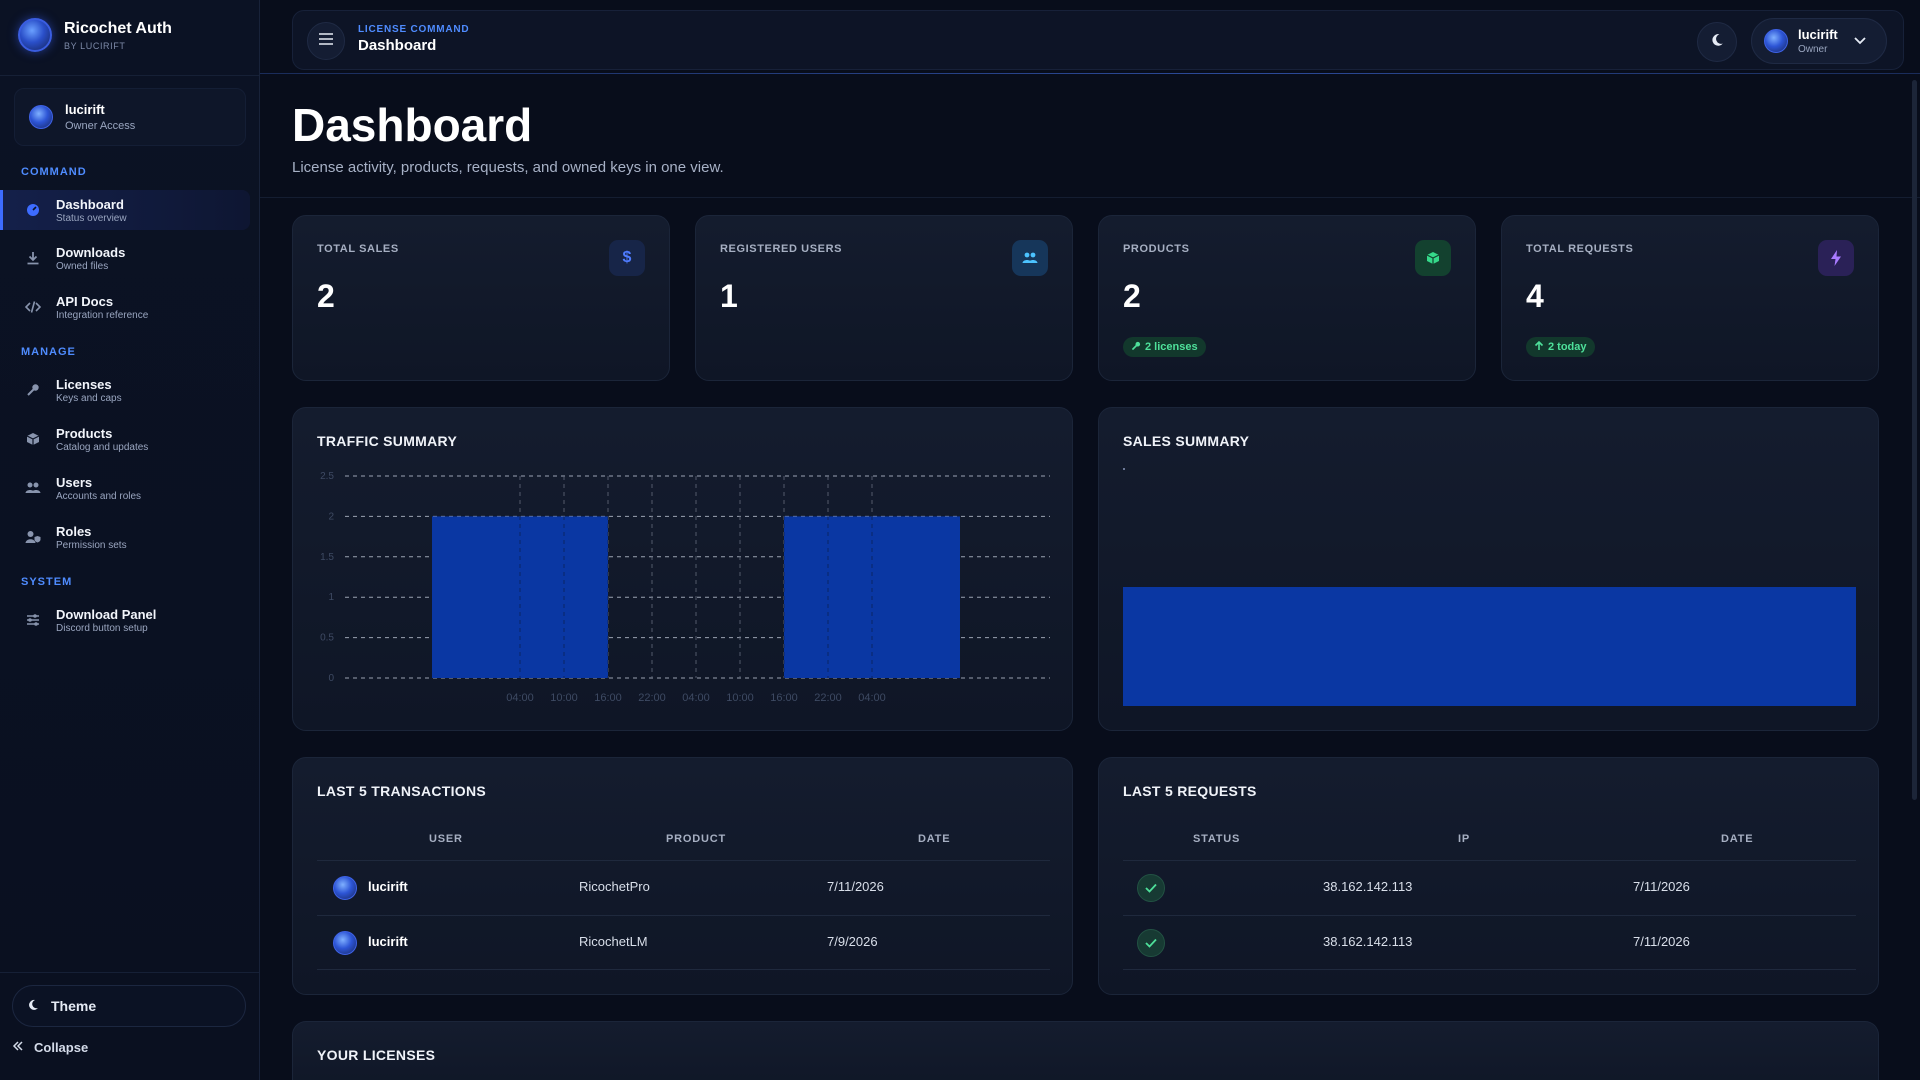 The height and width of the screenshot is (1080, 1920). What do you see at coordinates (412, 125) in the screenshot?
I see `page-title: Dashboard` at bounding box center [412, 125].